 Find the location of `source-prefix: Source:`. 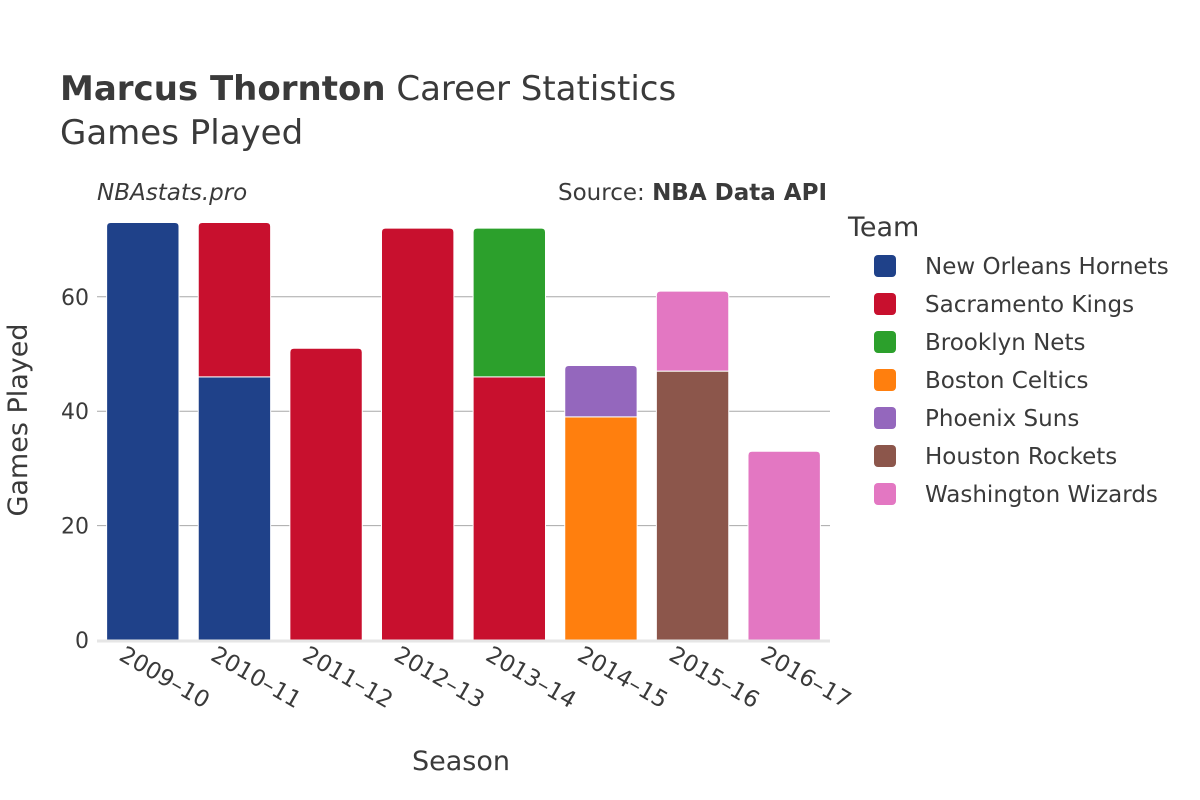

source-prefix: Source: is located at coordinates (605, 193).